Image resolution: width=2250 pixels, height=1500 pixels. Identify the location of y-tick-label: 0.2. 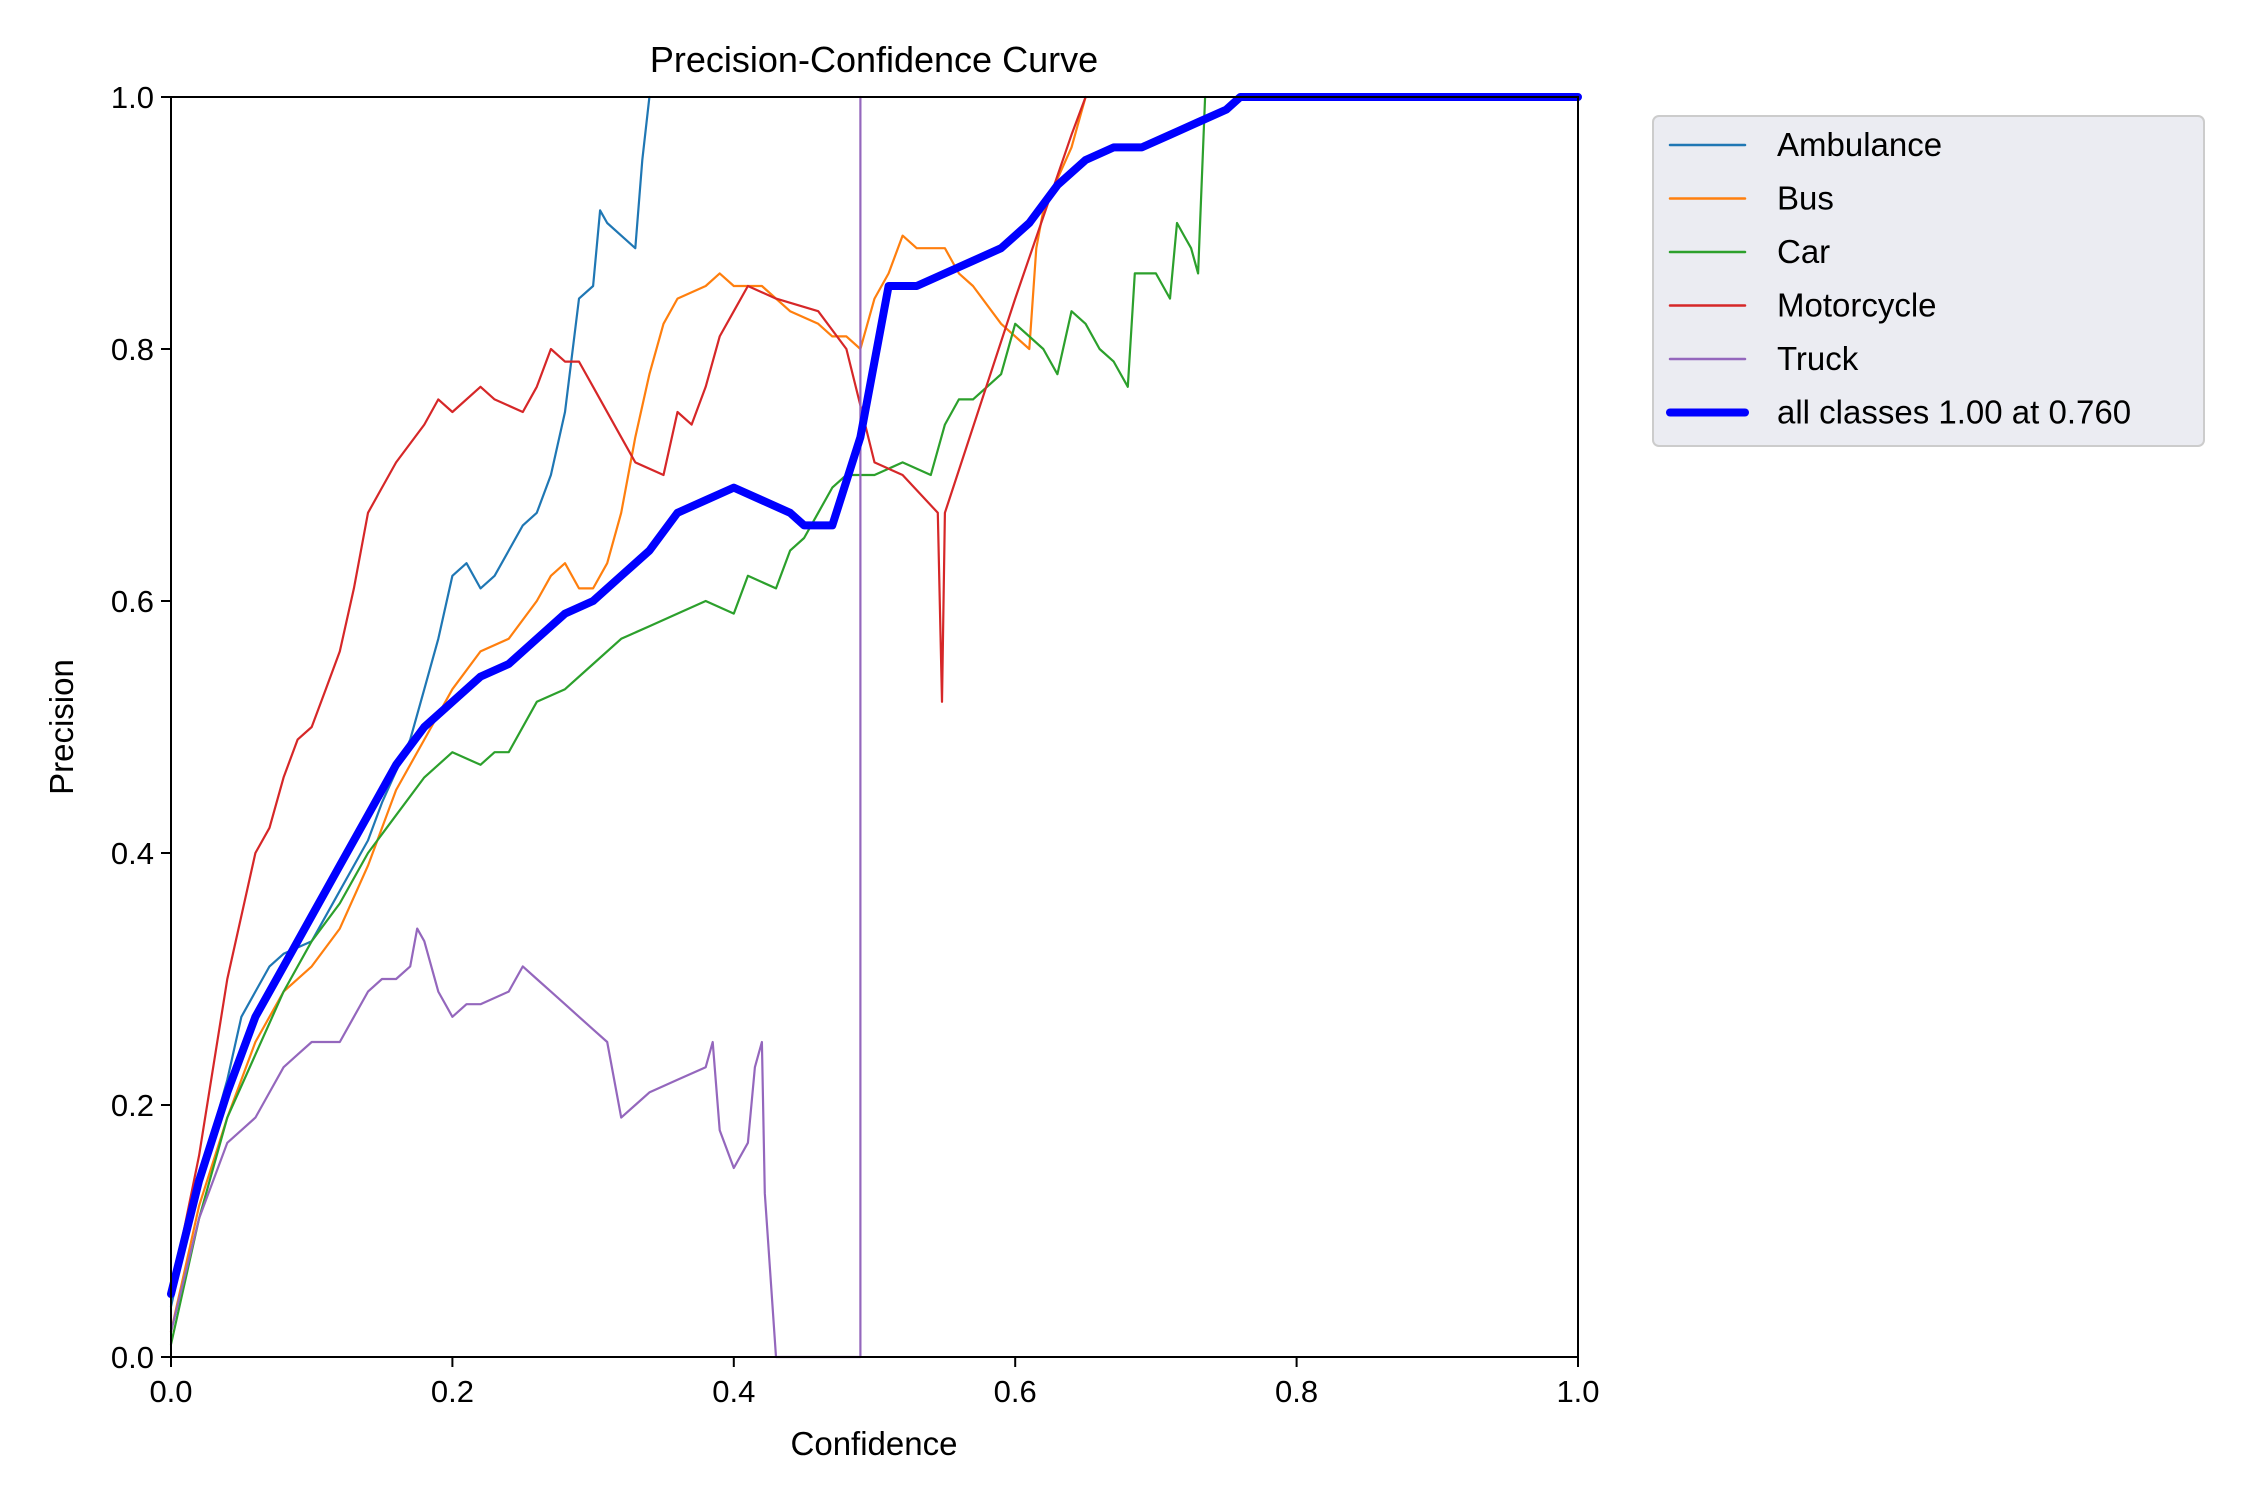
(132, 1105).